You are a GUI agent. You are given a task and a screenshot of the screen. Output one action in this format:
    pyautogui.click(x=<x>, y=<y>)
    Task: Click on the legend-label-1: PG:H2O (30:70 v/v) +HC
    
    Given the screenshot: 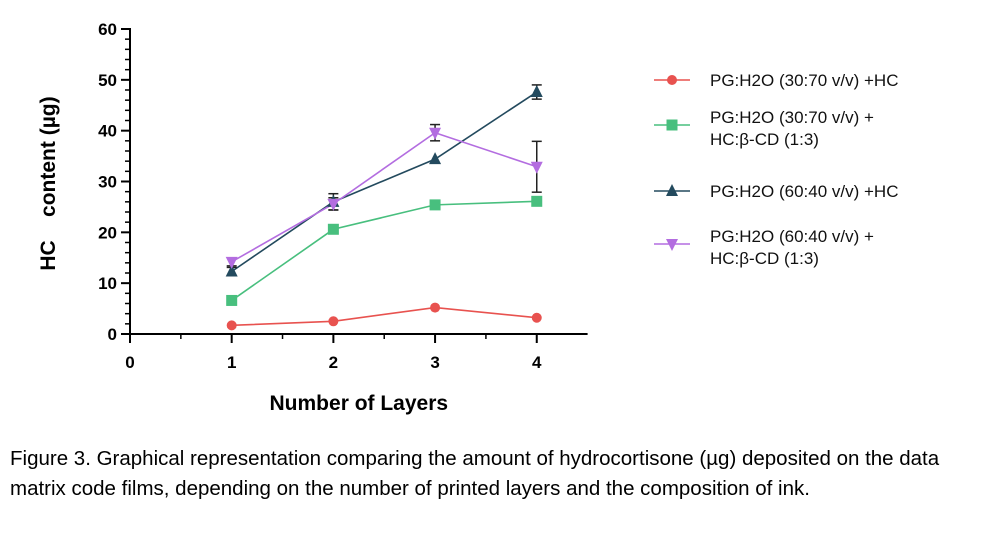 What is the action you would take?
    pyautogui.click(x=804, y=80)
    